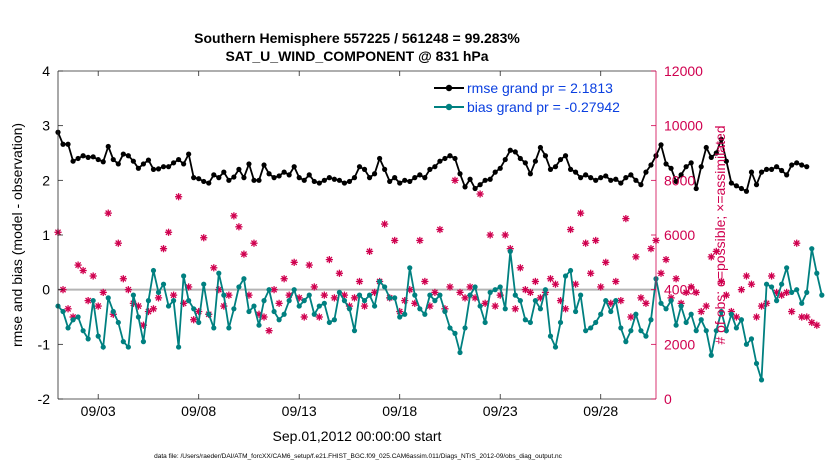 The width and height of the screenshot is (830, 470). What do you see at coordinates (356, 56) in the screenshot?
I see `chart-subtitle: SAT_U_WIND_COMPONENT @ 831 hPa` at bounding box center [356, 56].